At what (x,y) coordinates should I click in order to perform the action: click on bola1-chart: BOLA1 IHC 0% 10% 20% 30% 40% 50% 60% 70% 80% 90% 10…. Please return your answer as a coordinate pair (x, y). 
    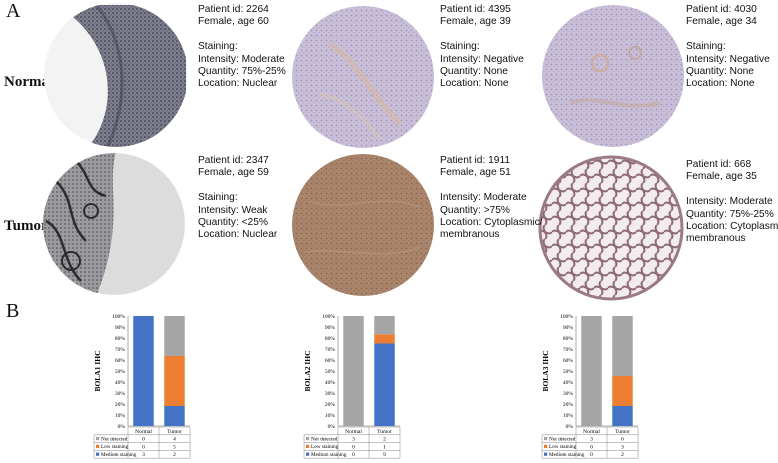
    Looking at the image, I should click on (142, 386).